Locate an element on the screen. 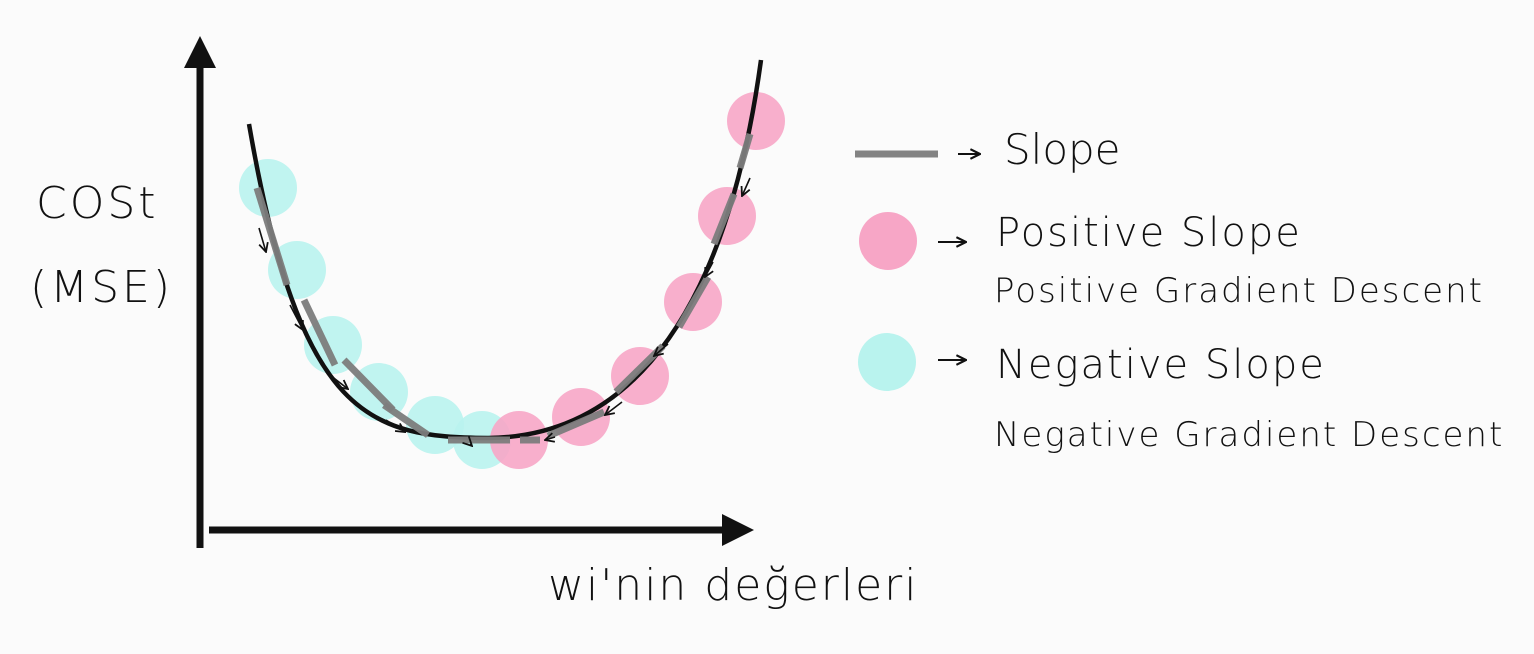 The width and height of the screenshot is (1534, 654). y-axis-label-line2: (MSE) is located at coordinates (101, 287).